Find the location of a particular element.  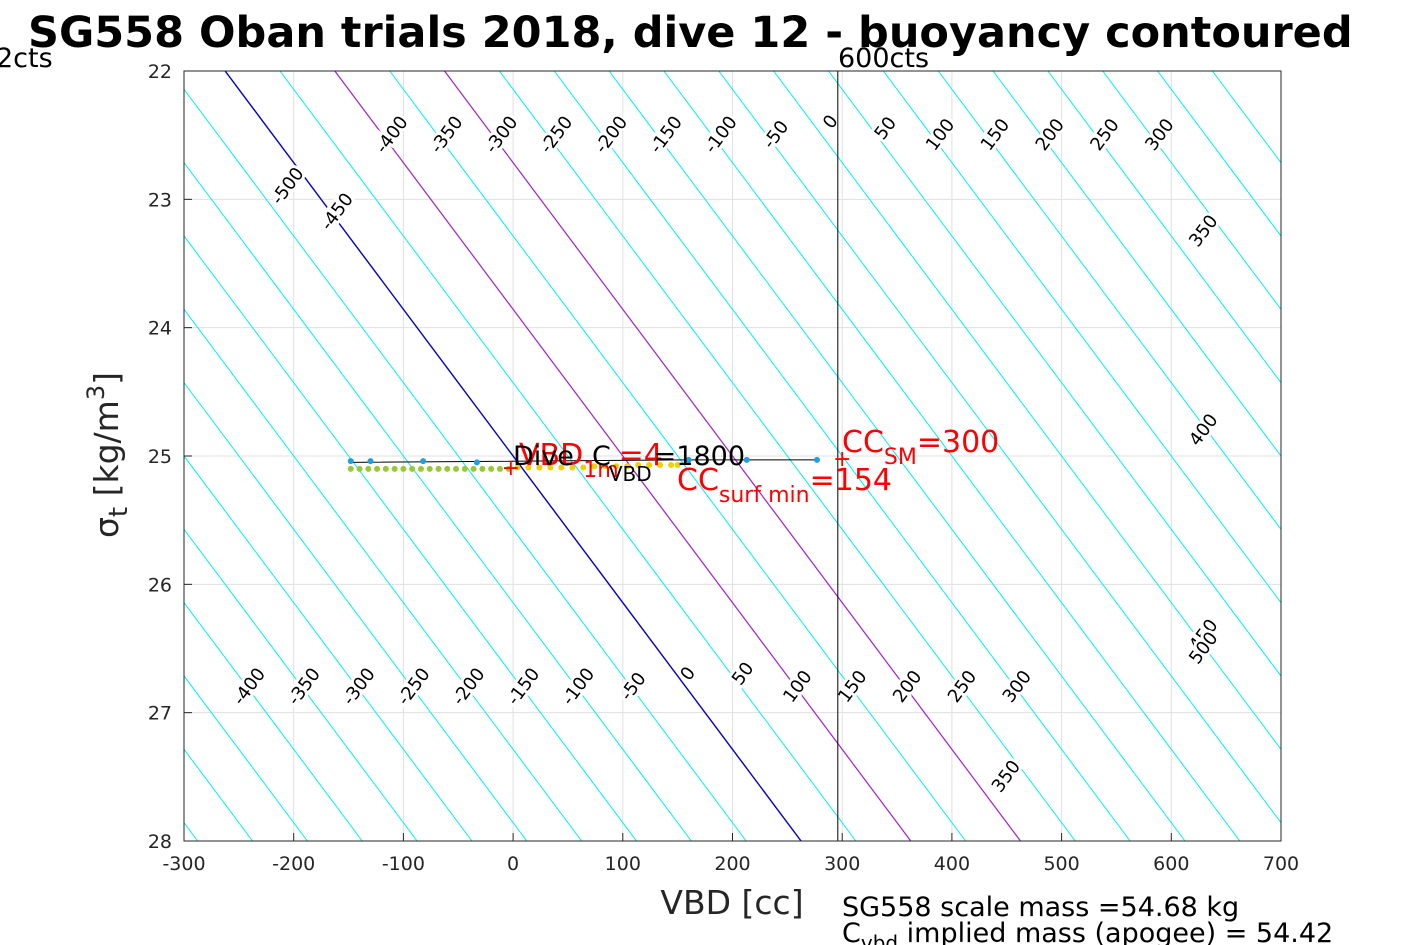

x-axis-ticks: -300 -200 -100 0 100 200 300 400 500 600 700 is located at coordinates (730, 854).